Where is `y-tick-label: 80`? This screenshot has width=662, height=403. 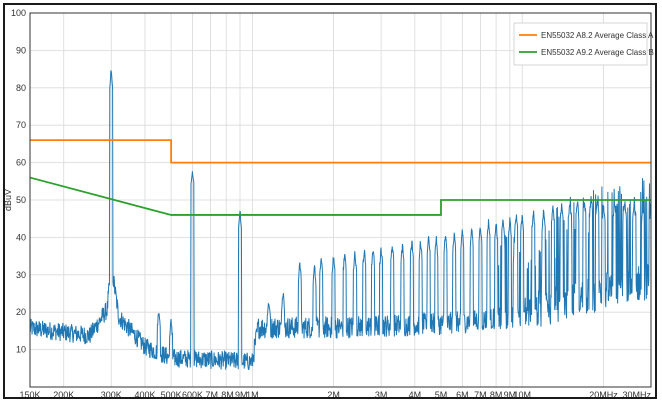
y-tick-label: 80 is located at coordinates (21, 88).